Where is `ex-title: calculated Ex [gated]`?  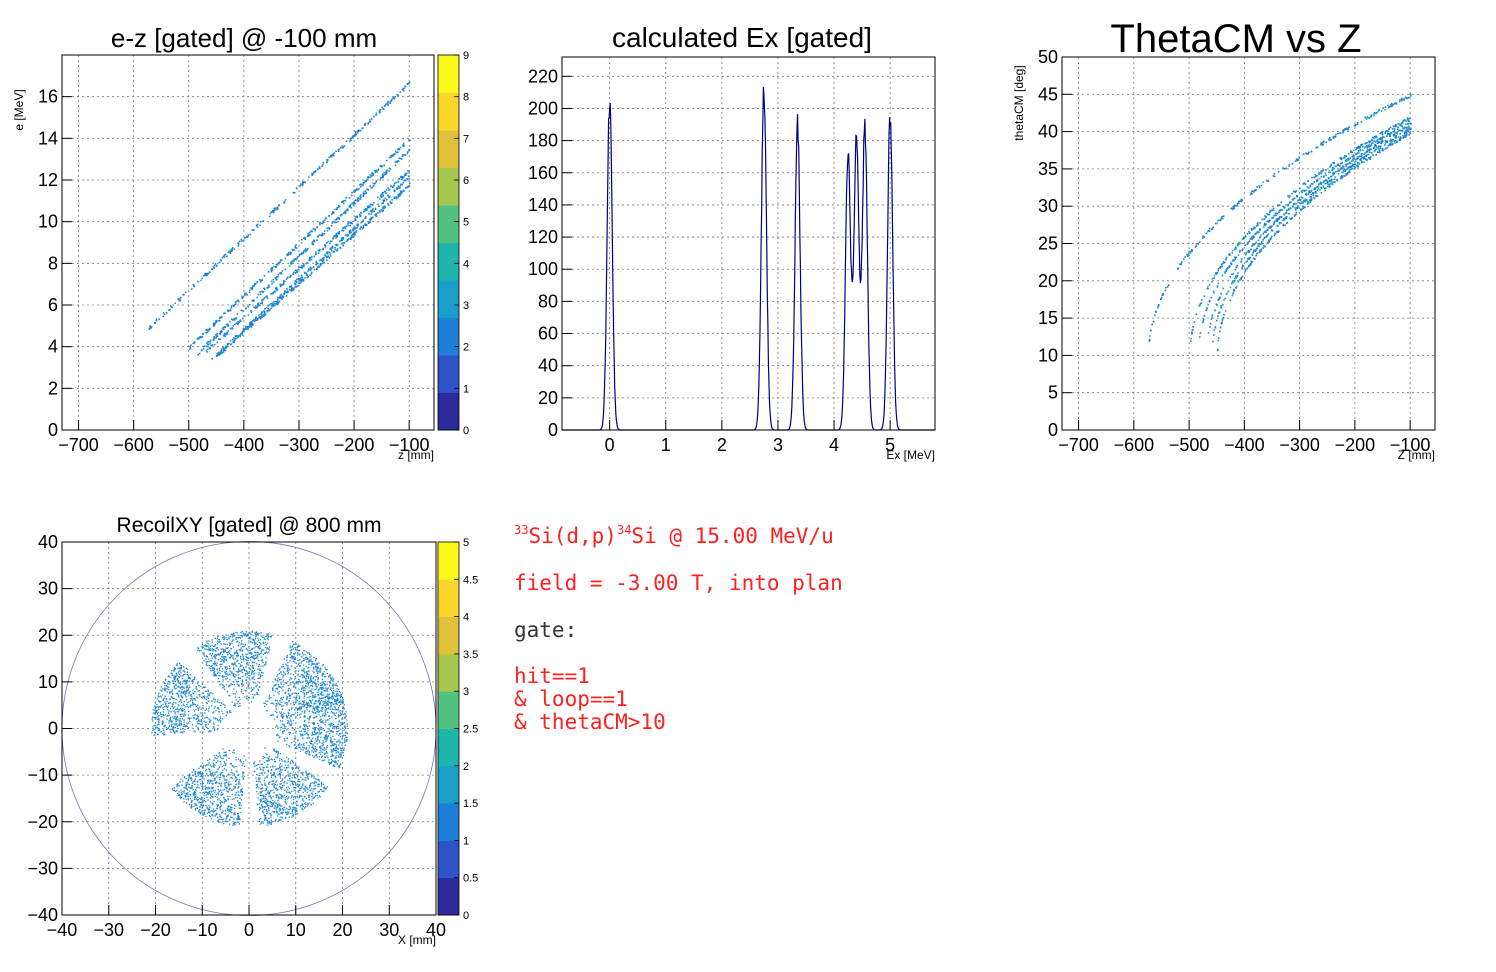
ex-title: calculated Ex [gated] is located at coordinates (742, 37).